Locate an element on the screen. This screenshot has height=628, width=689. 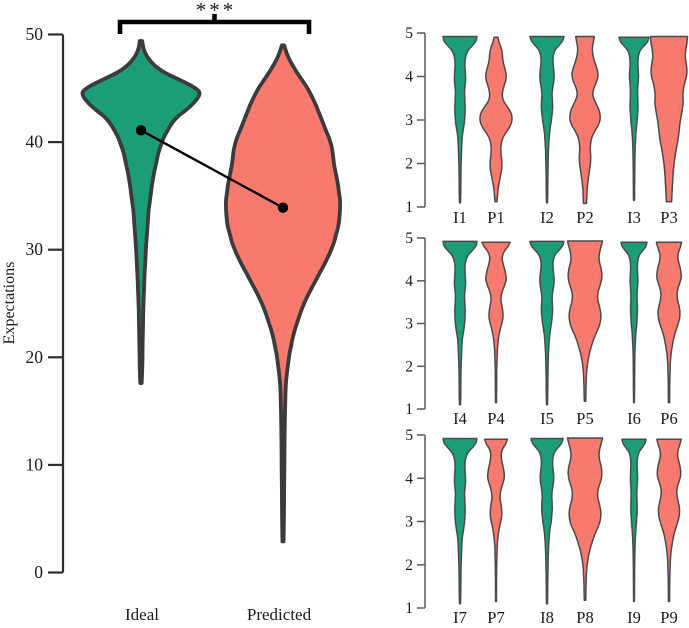
violin-i7 is located at coordinates (460, 521).